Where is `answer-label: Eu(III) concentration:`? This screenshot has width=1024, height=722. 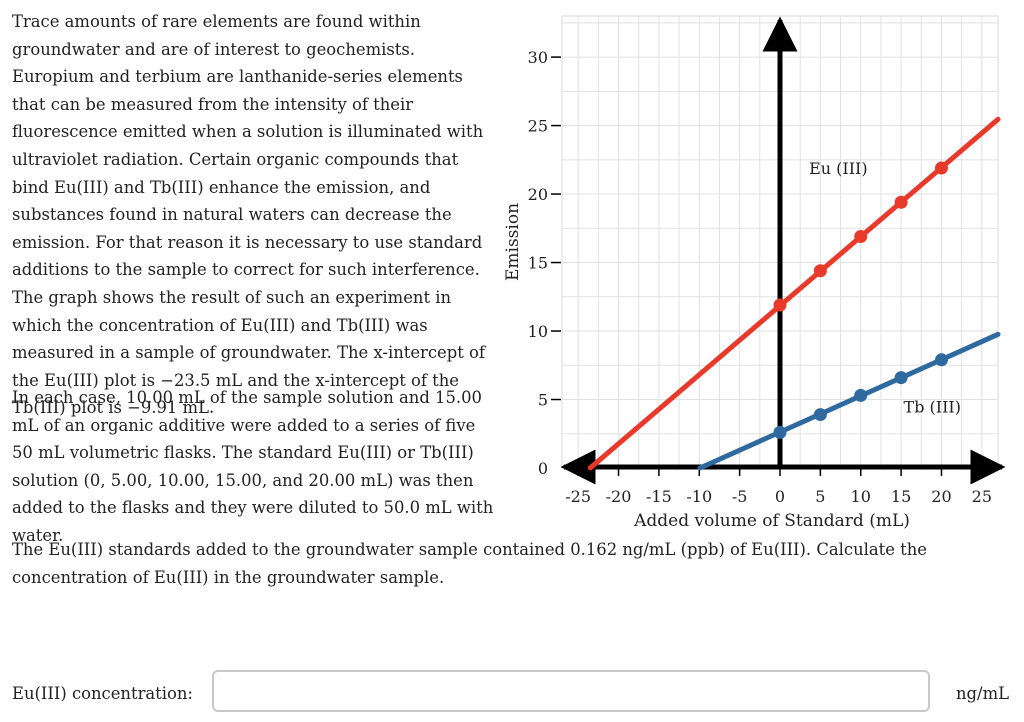
answer-label: Eu(III) concentration: is located at coordinates (102, 693).